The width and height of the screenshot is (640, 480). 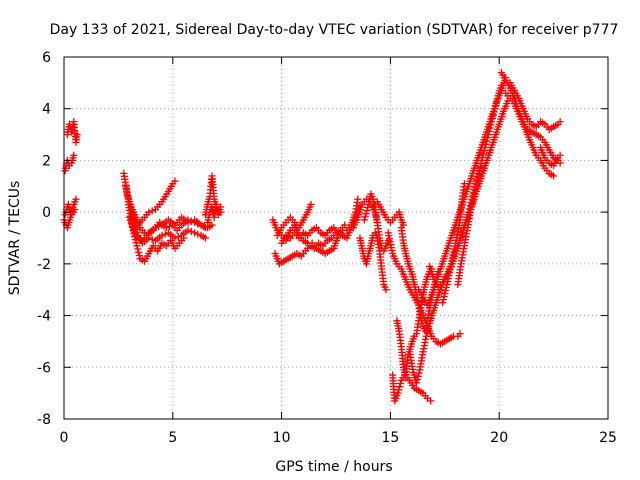 What do you see at coordinates (282, 438) in the screenshot?
I see `x-tick-label: 10` at bounding box center [282, 438].